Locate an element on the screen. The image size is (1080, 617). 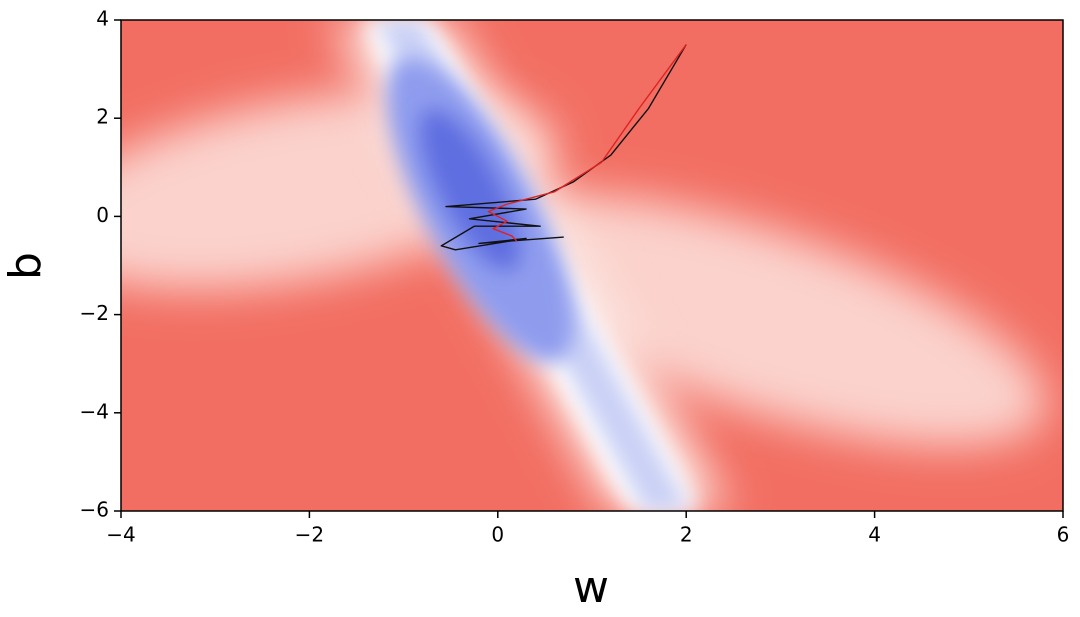
y-tick-label: −6 is located at coordinates (94, 510).